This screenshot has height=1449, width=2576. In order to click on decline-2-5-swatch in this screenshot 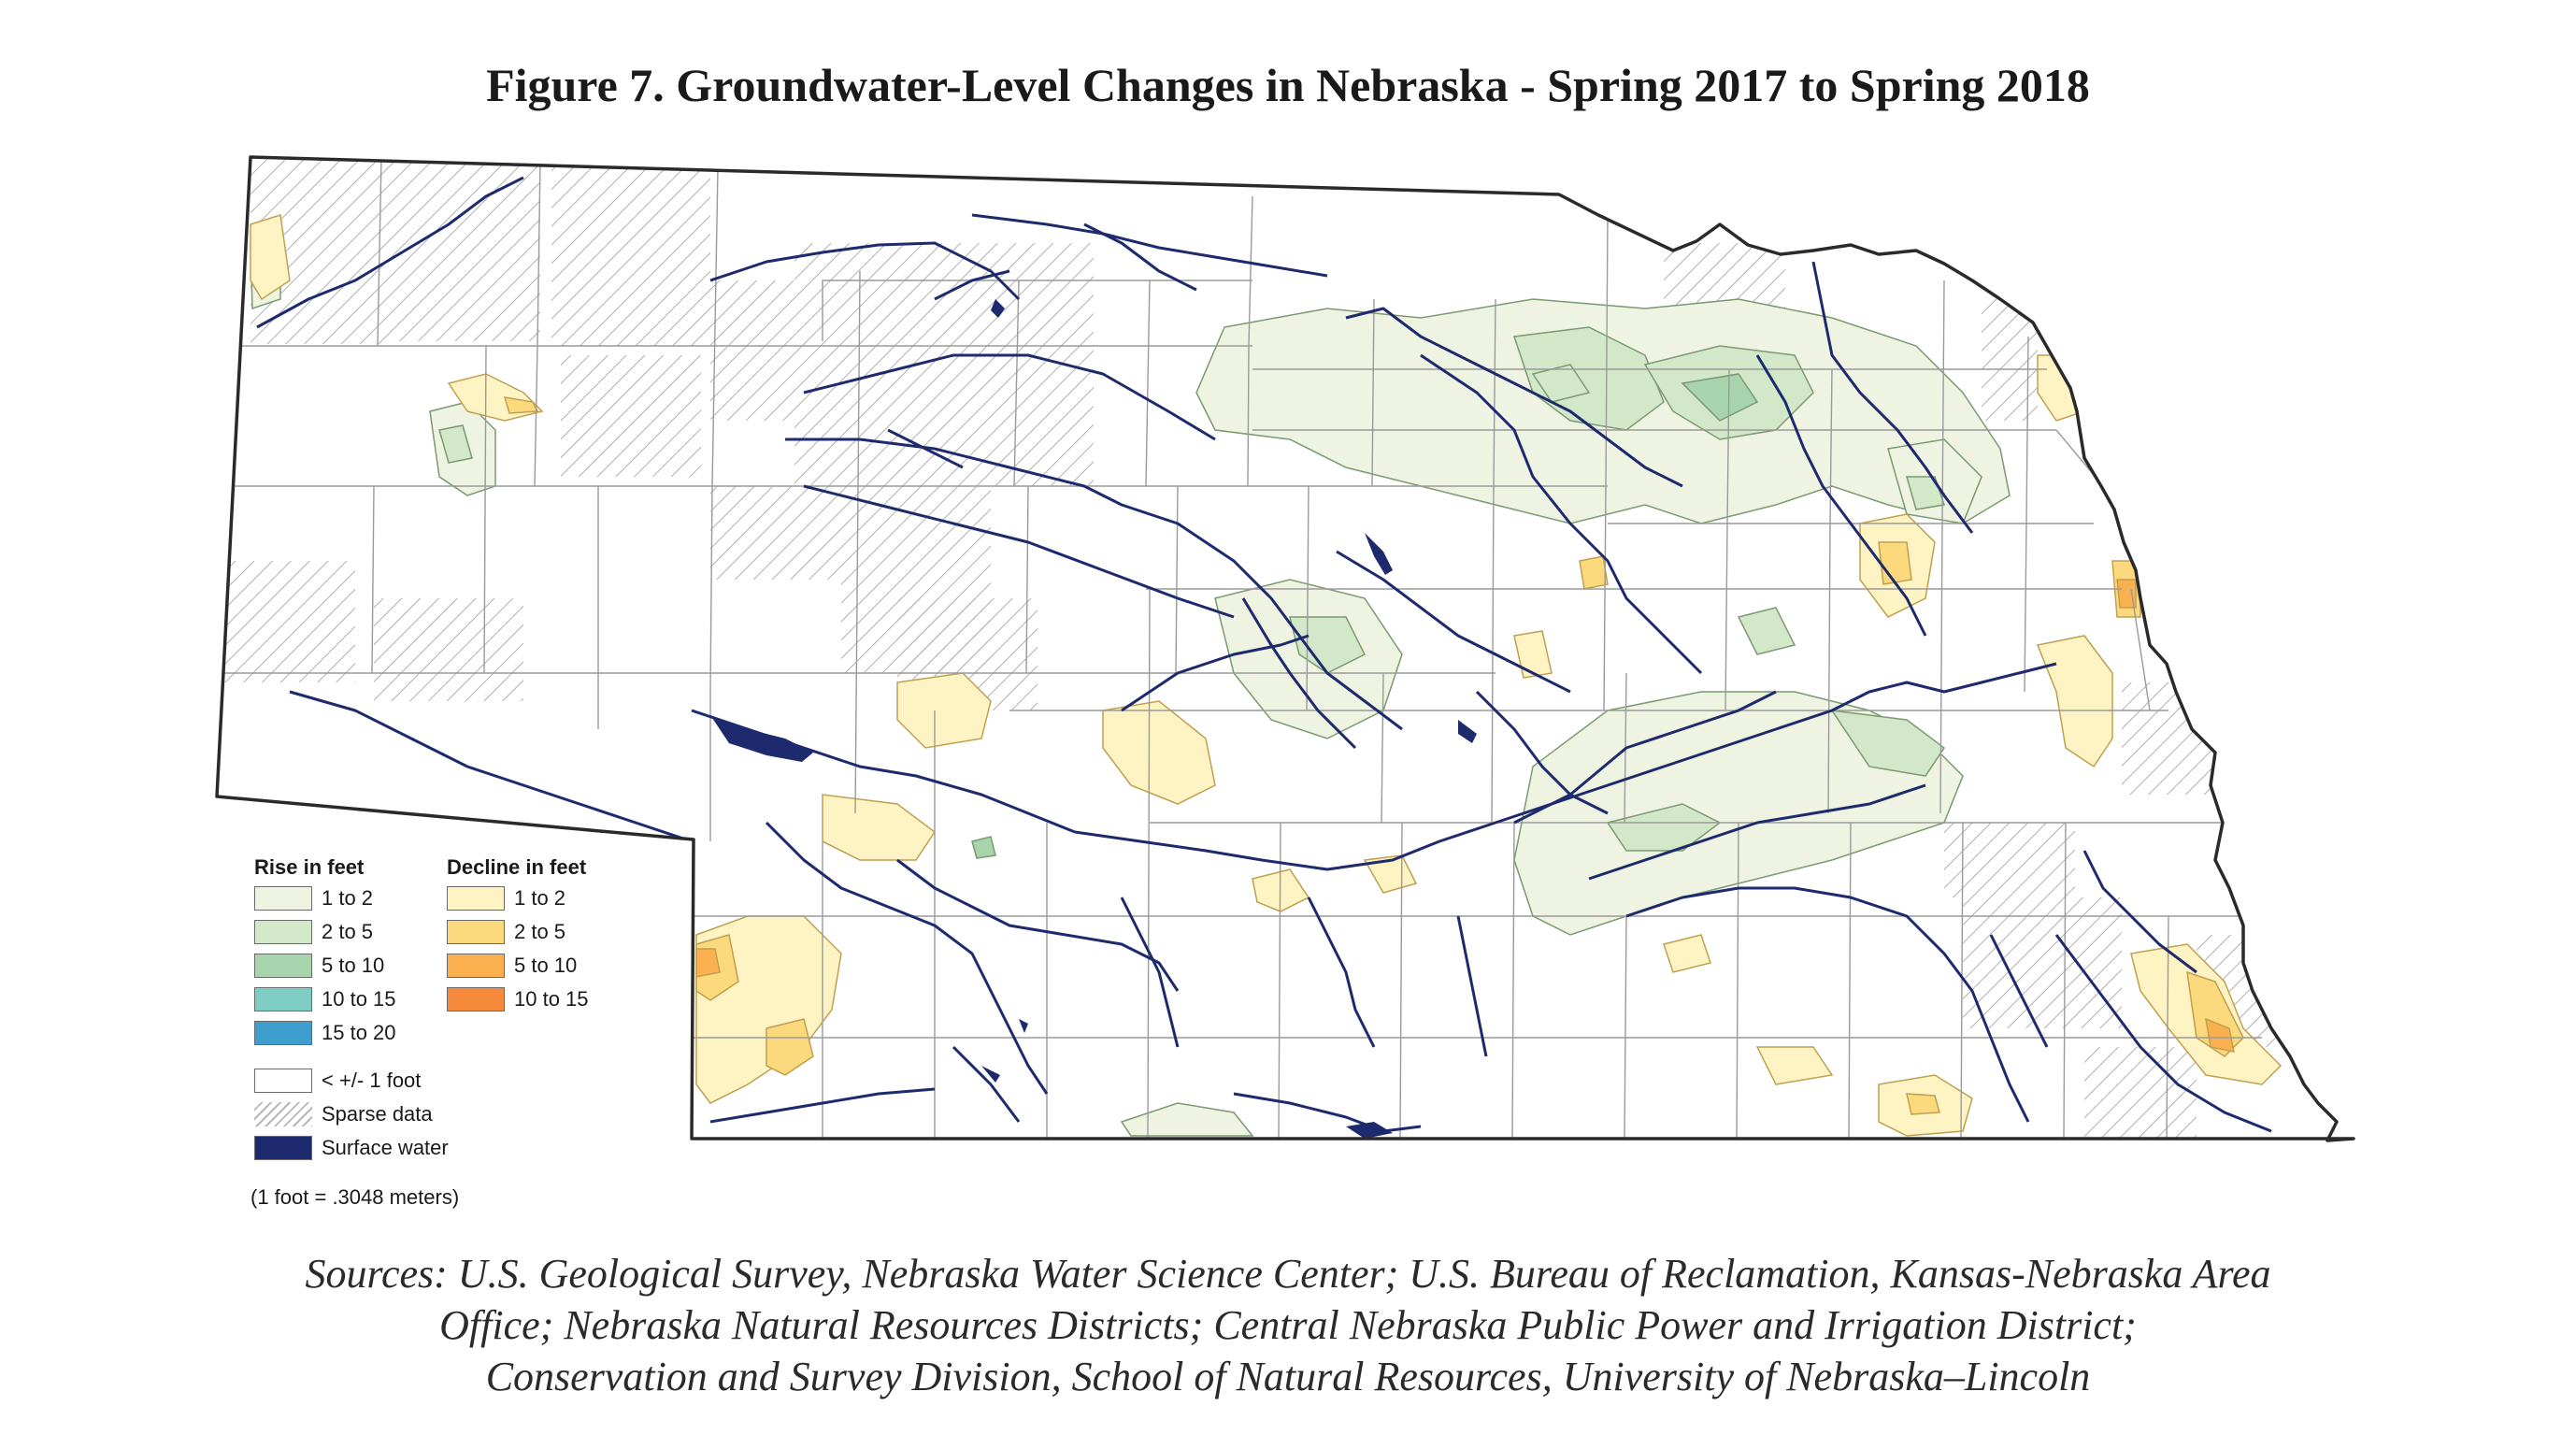, I will do `click(476, 932)`.